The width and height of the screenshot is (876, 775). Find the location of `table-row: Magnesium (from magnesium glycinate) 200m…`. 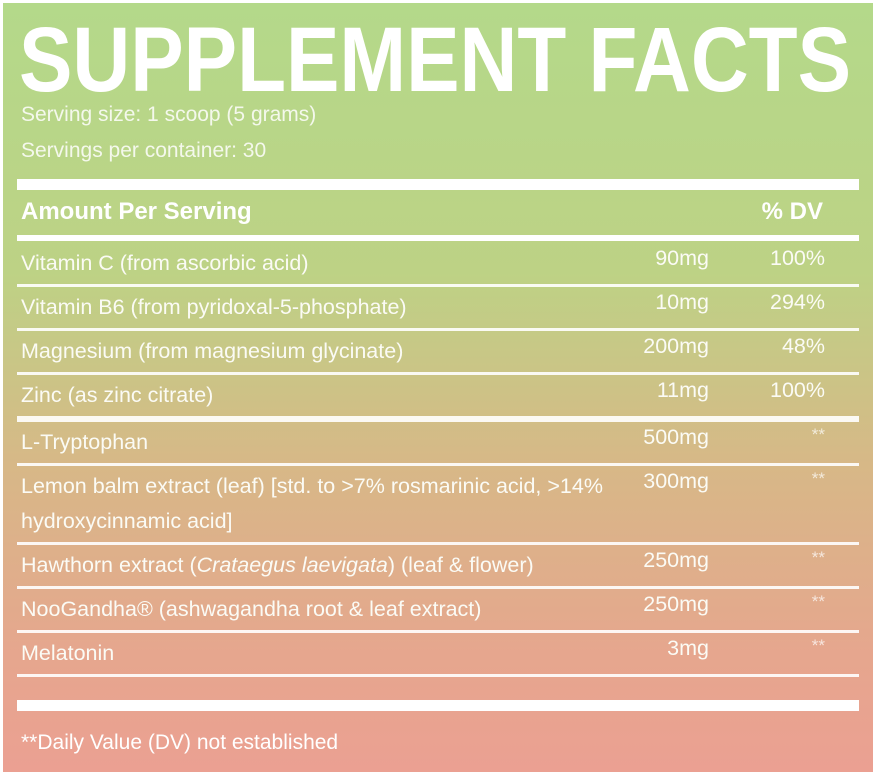

table-row: Magnesium (from magnesium glycinate) 200m… is located at coordinates (438, 349).